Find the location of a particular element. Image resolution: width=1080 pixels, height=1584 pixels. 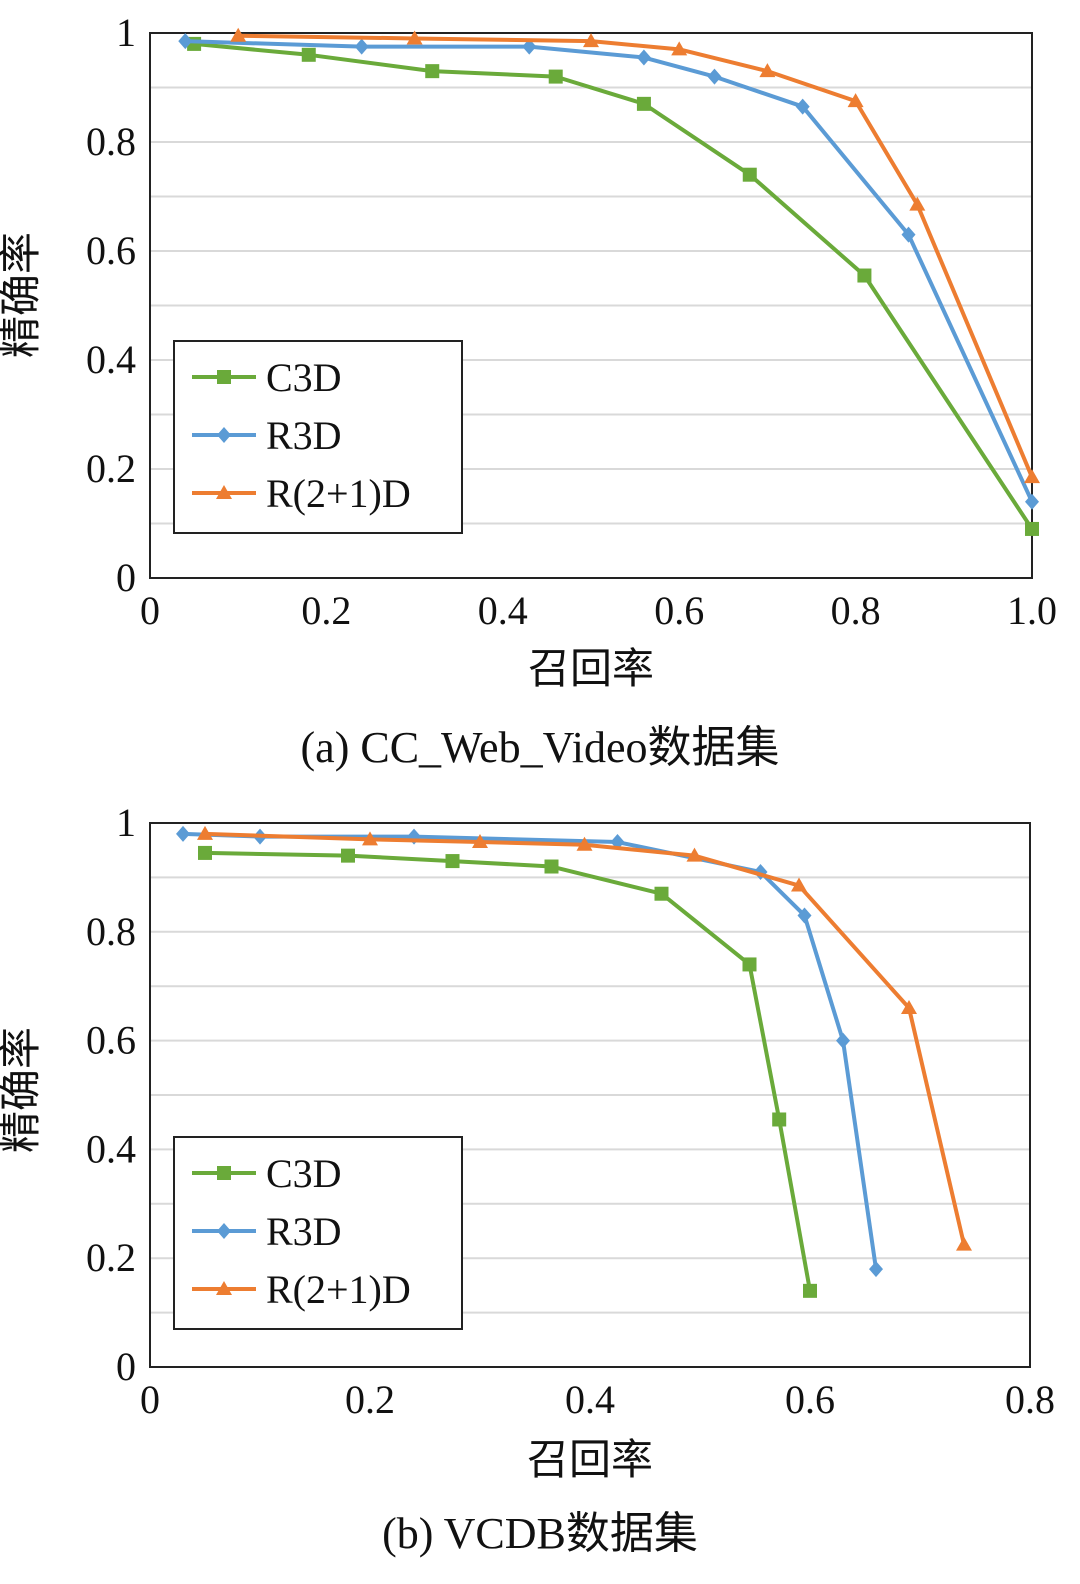

x-tick-label: 1.0 is located at coordinates (1032, 610).